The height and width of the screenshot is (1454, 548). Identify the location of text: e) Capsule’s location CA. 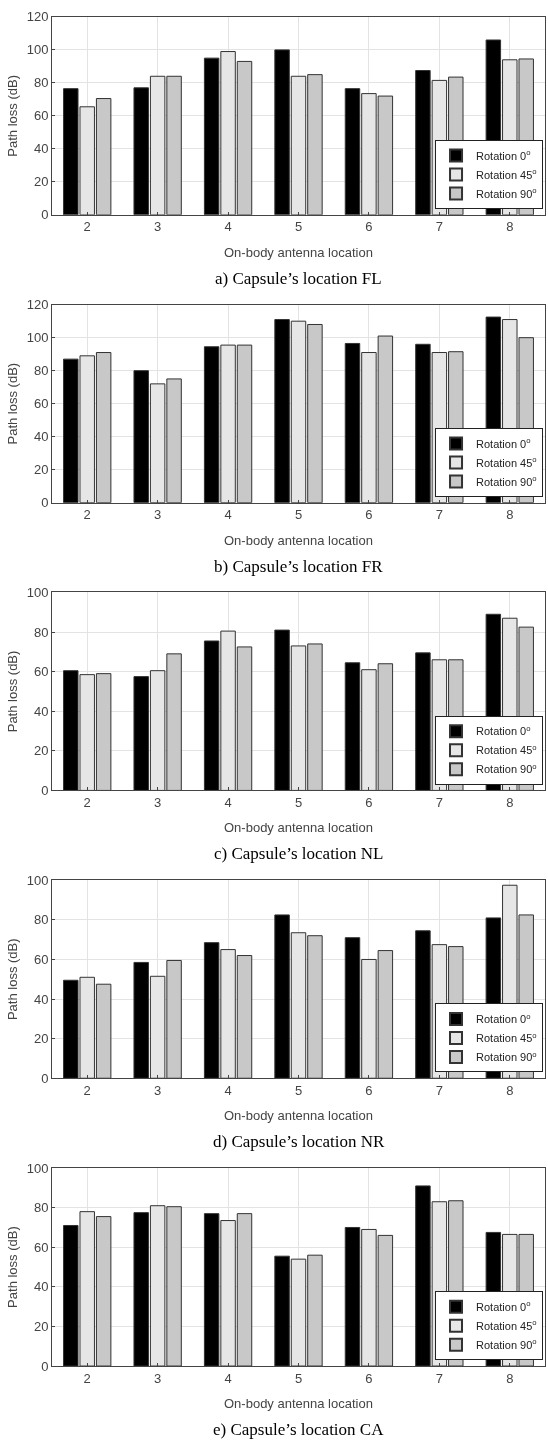
(299, 1429).